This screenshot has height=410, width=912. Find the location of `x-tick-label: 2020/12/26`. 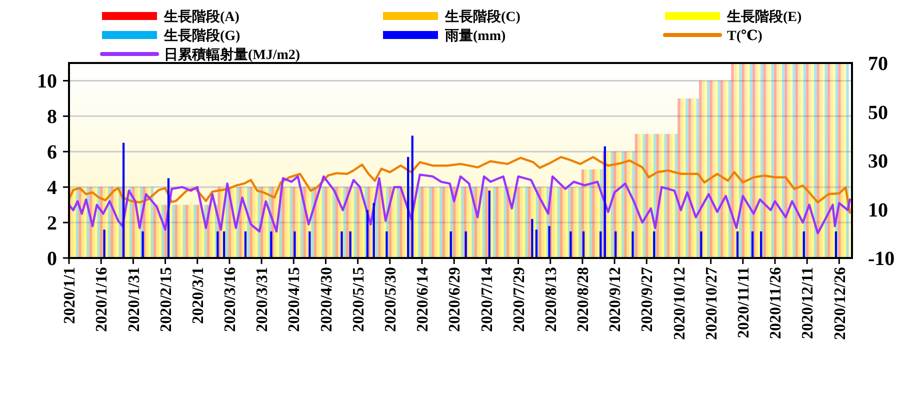

x-tick-label: 2020/12/26 is located at coordinates (840, 303).